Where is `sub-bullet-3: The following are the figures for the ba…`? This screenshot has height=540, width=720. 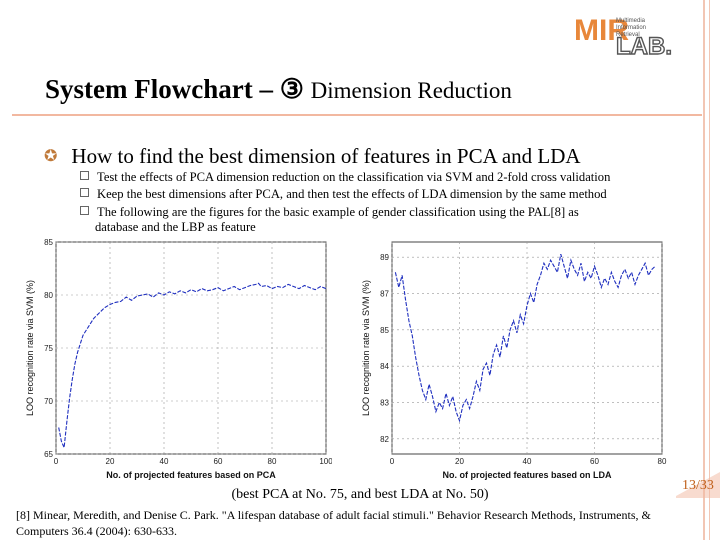
sub-bullet-3: The following are the figures for the ba… is located at coordinates (329, 212).